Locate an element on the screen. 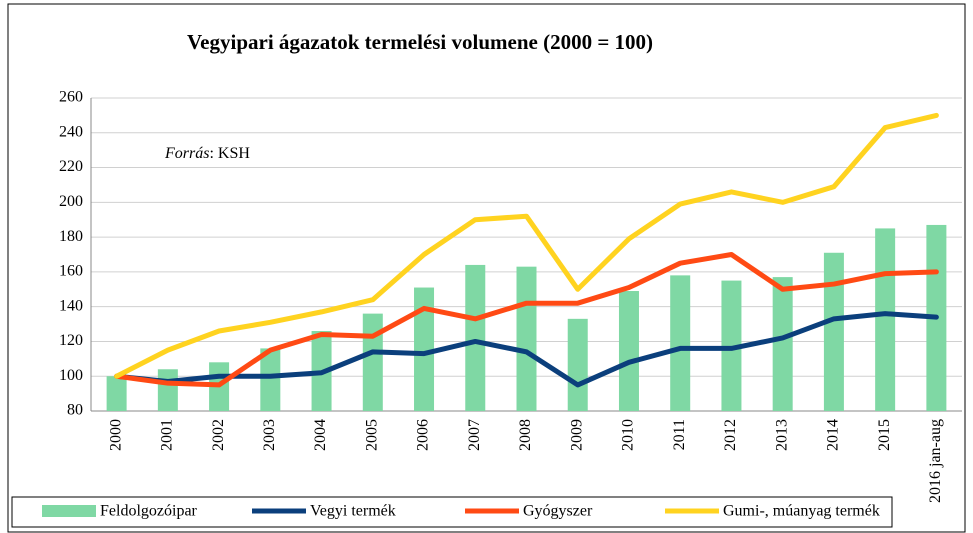 Image resolution: width=973 pixels, height=533 pixels. legend-box is located at coordinates (452, 512).